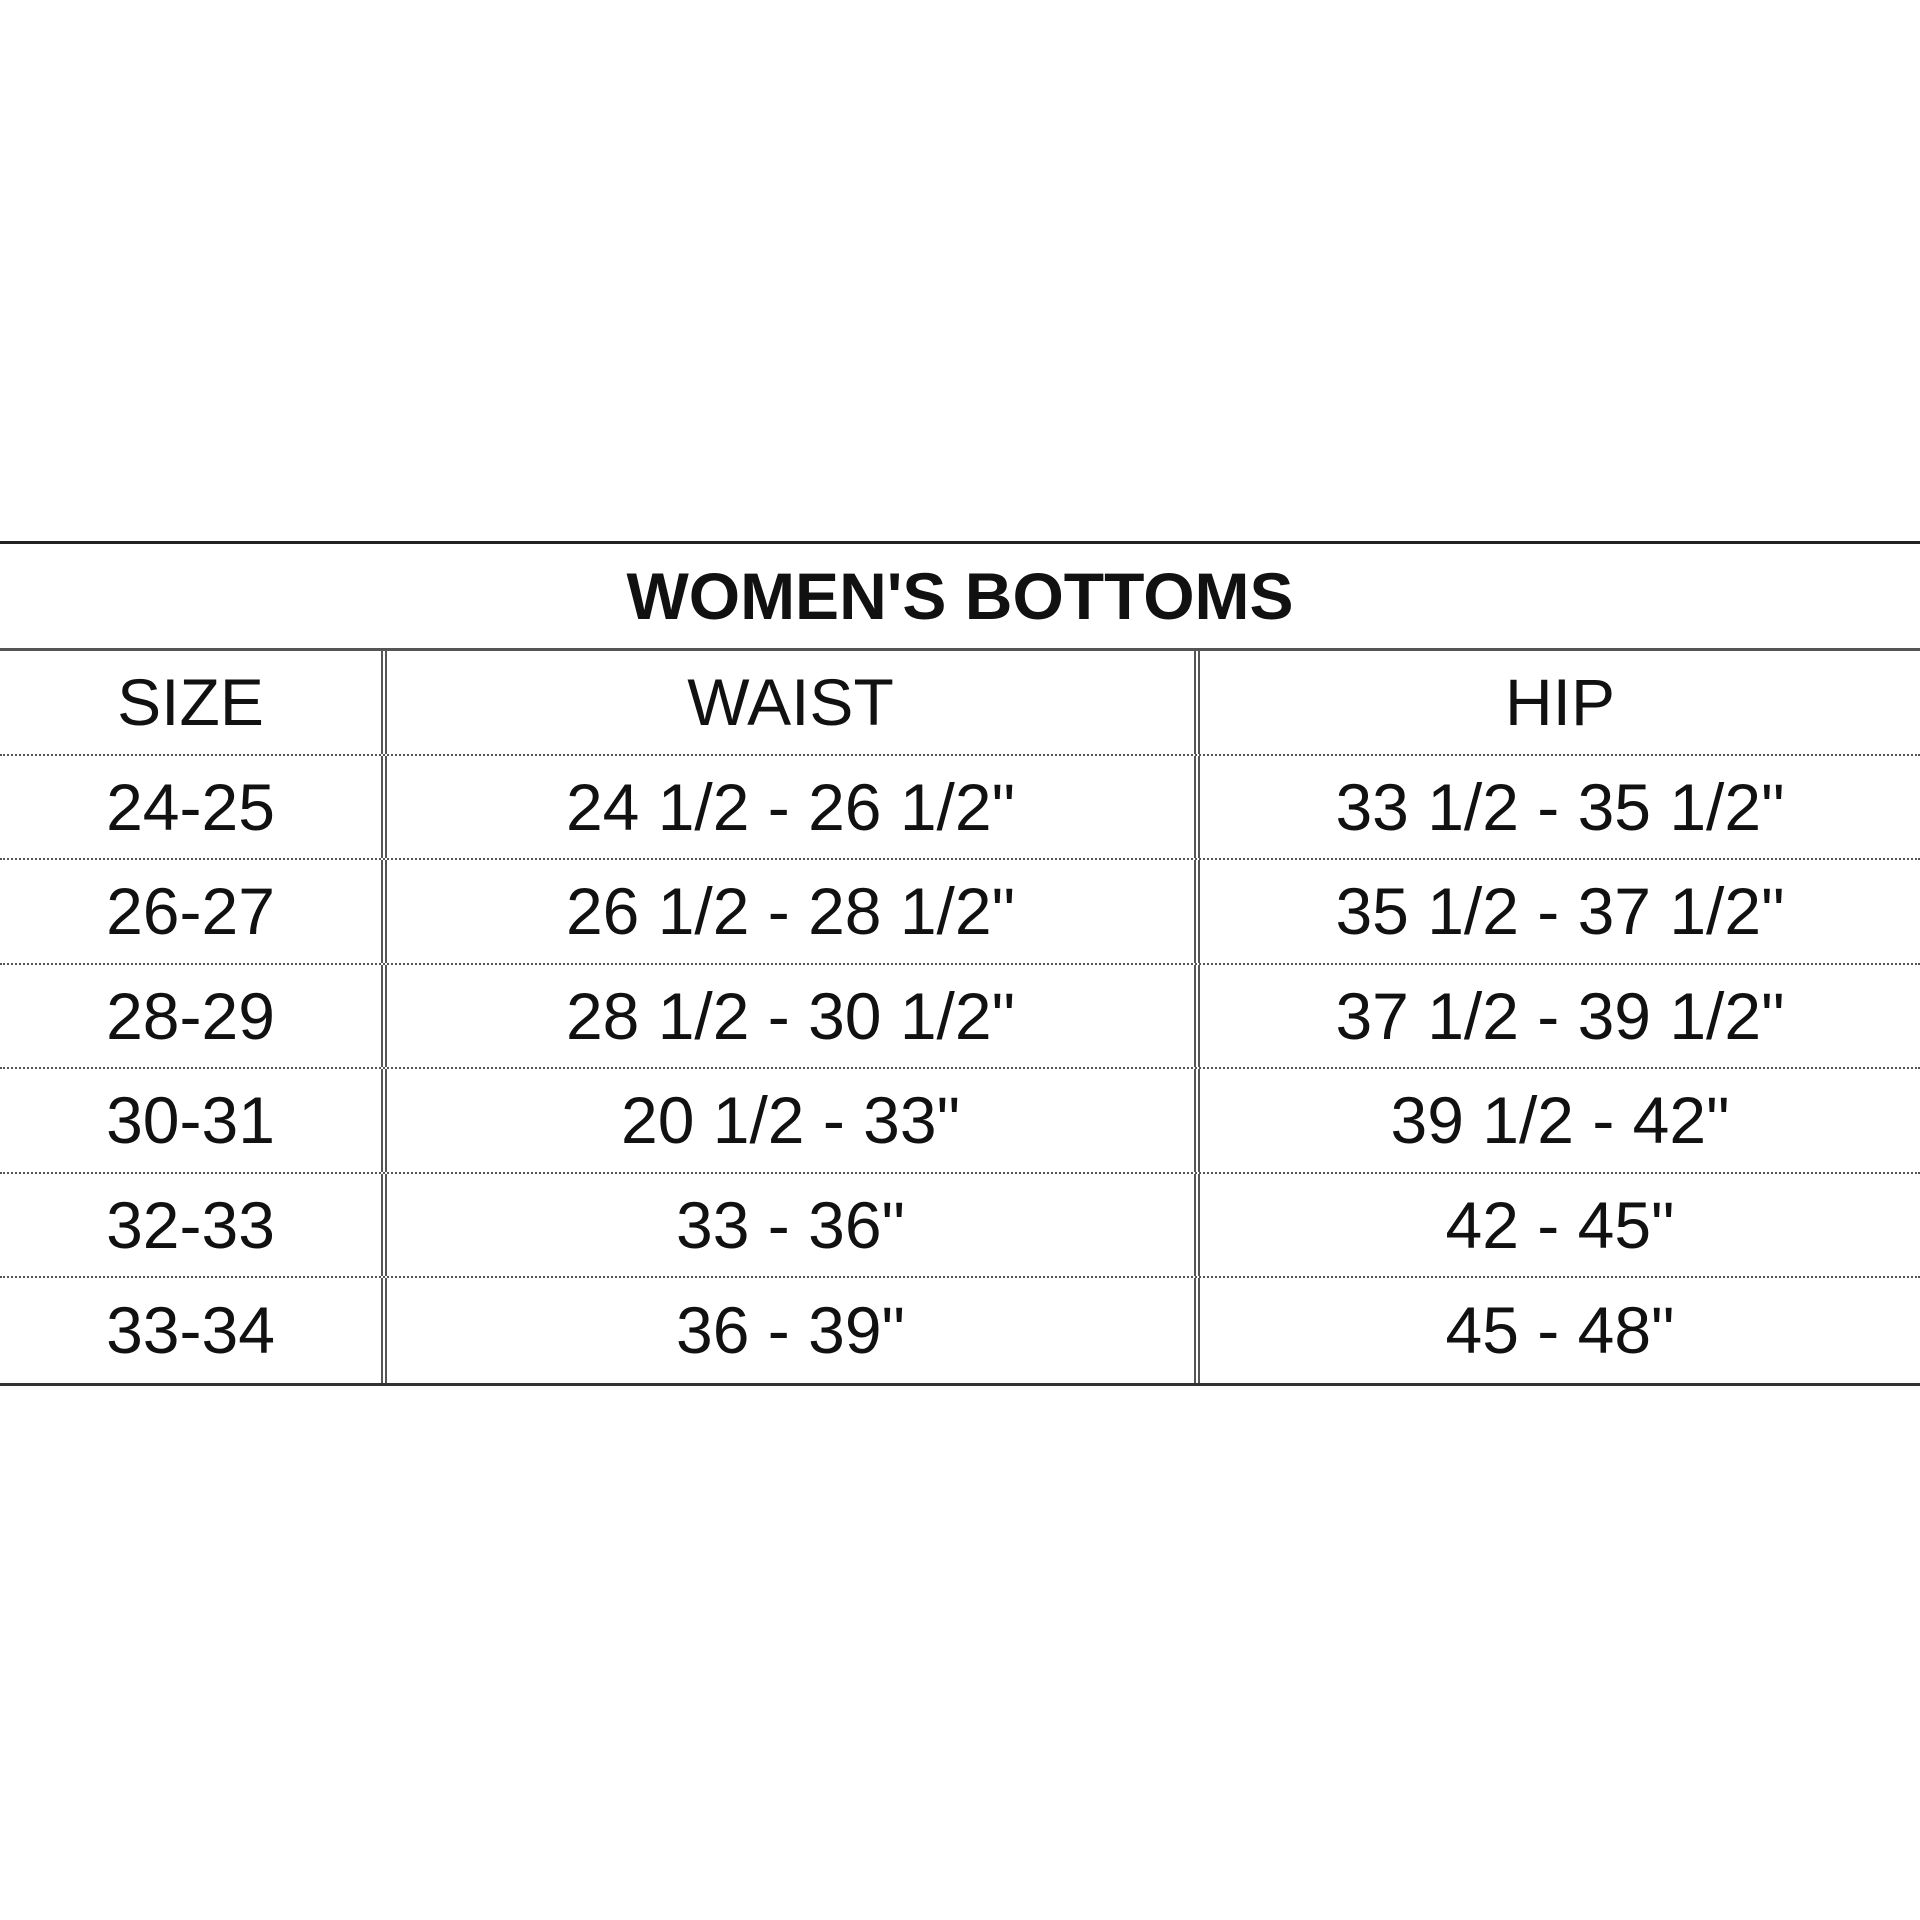 The image size is (1920, 1920). I want to click on table-row: 26-27 26 1/2 - 28 1/2" 35 1/2 - 37 1/2", so click(960, 912).